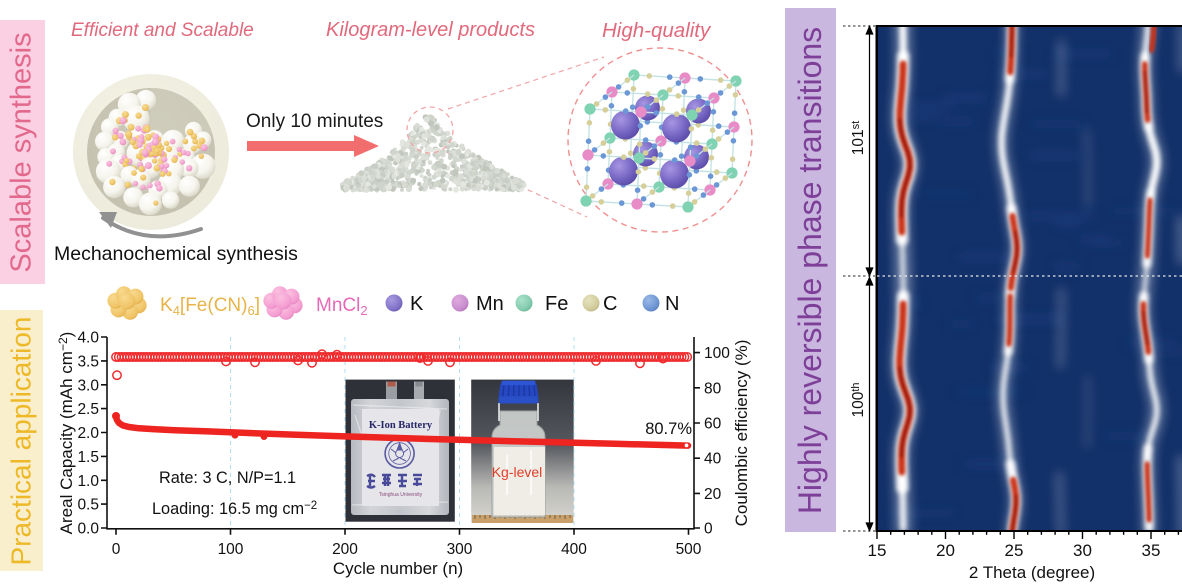 The height and width of the screenshot is (585, 1182). Describe the element at coordinates (610, 304) in the screenshot. I see `svg-text: C` at that location.